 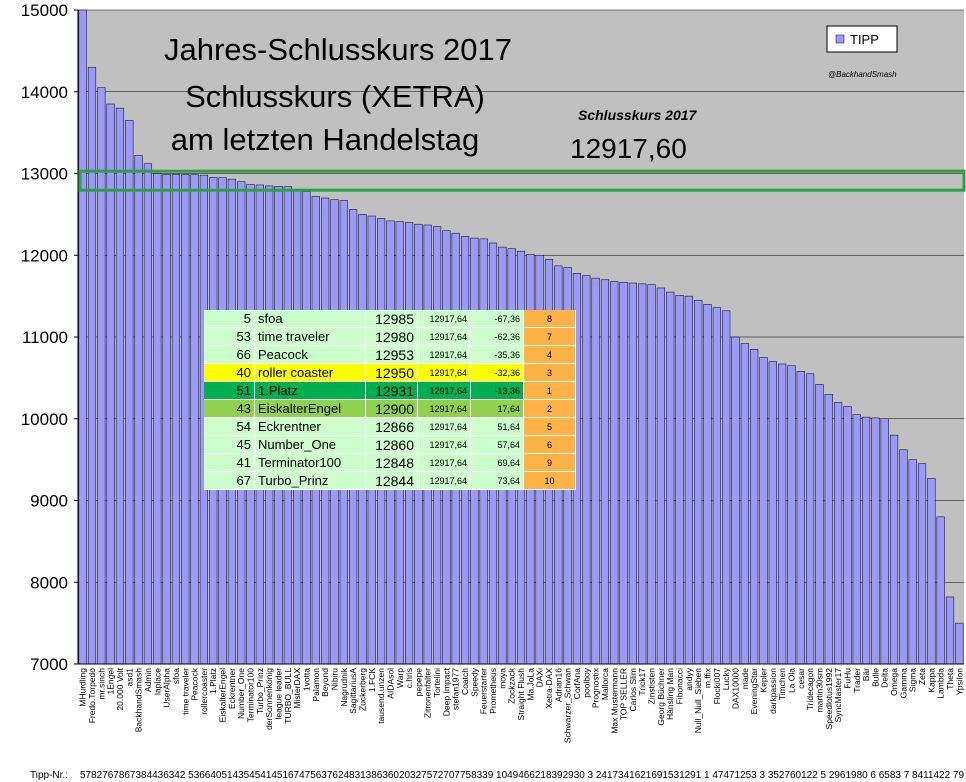 What do you see at coordinates (204, 691) in the screenshot?
I see `x-tick-label: rollercoaster` at bounding box center [204, 691].